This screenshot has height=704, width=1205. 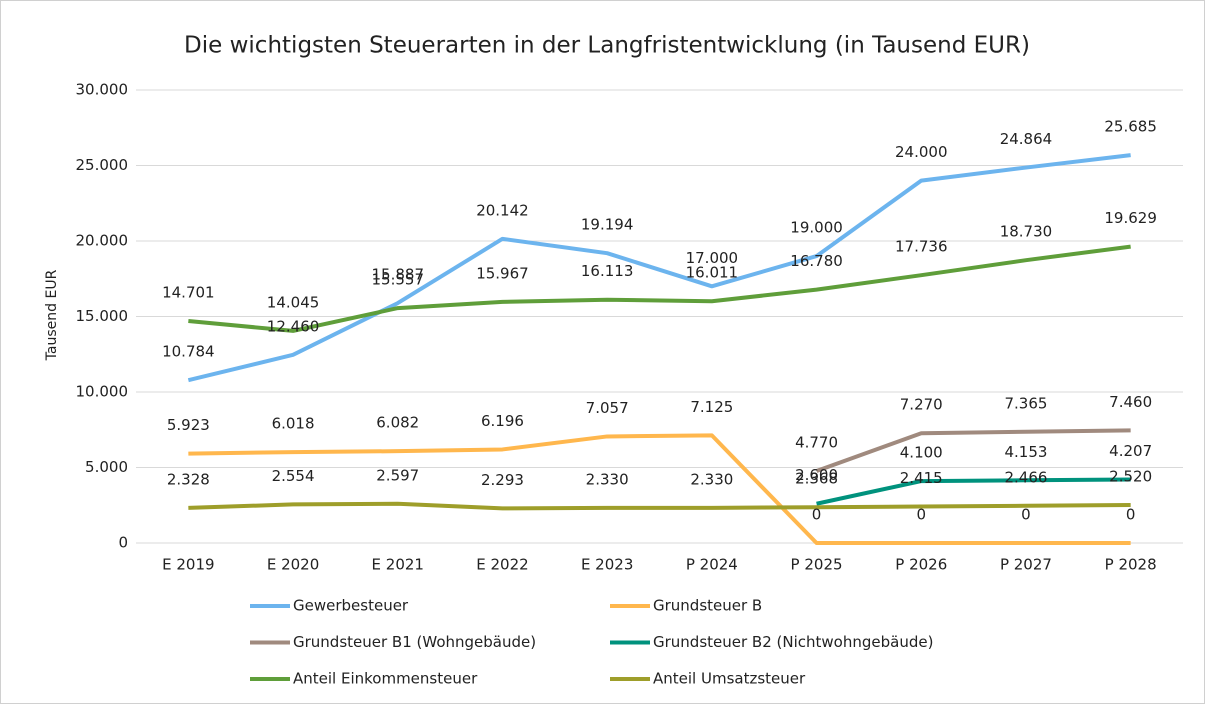 What do you see at coordinates (921, 152) in the screenshot?
I see `data-label: 24.000` at bounding box center [921, 152].